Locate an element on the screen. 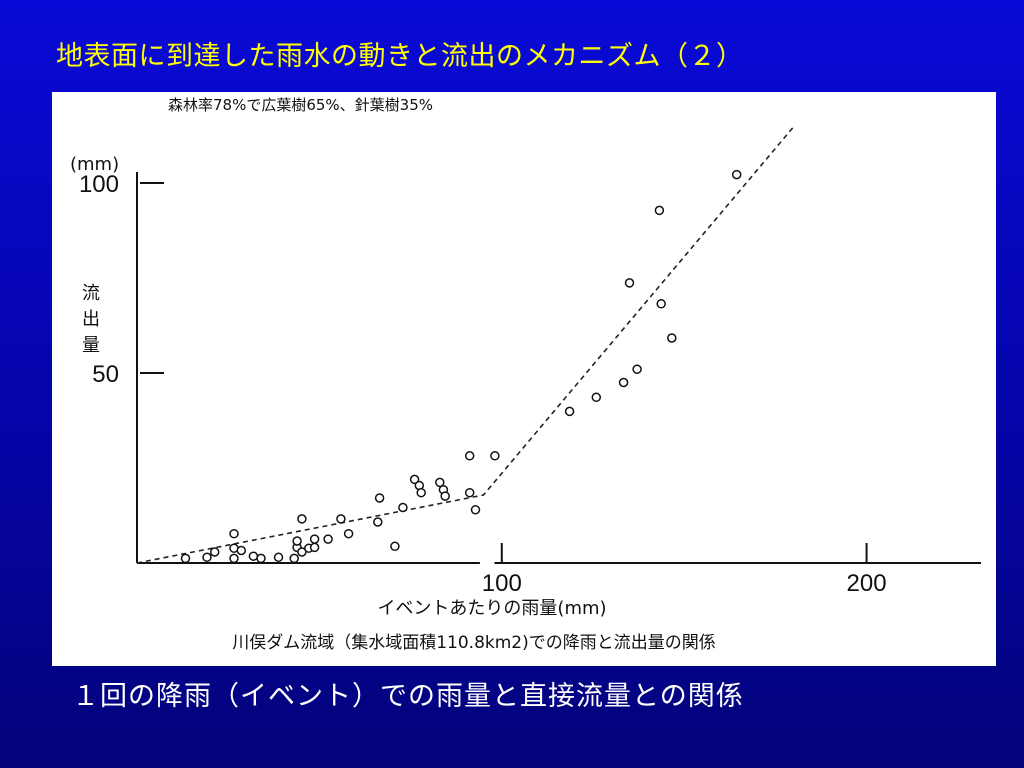 This screenshot has width=1024, height=768. x-tick-label: 200 is located at coordinates (867, 583).